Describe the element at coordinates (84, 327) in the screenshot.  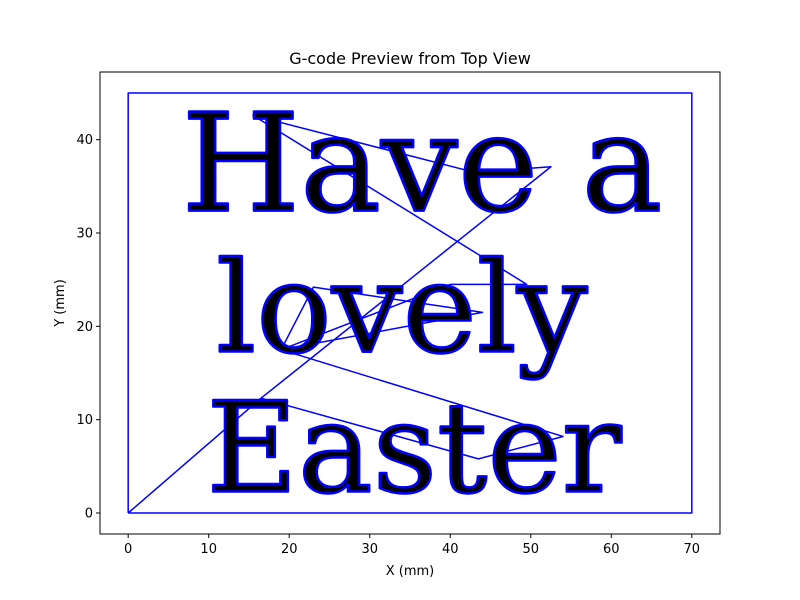
I see `y-tick-label: 20` at that location.